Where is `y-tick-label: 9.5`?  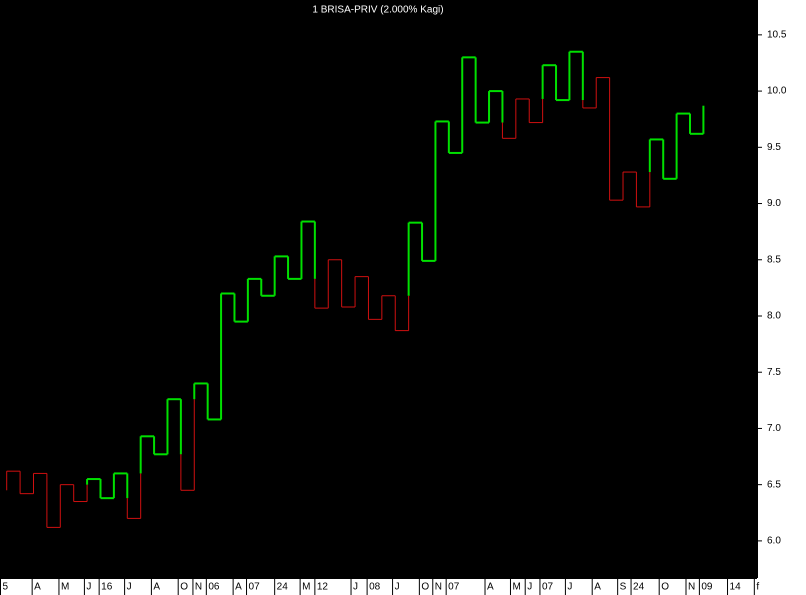
y-tick-label: 9.5 is located at coordinates (774, 147).